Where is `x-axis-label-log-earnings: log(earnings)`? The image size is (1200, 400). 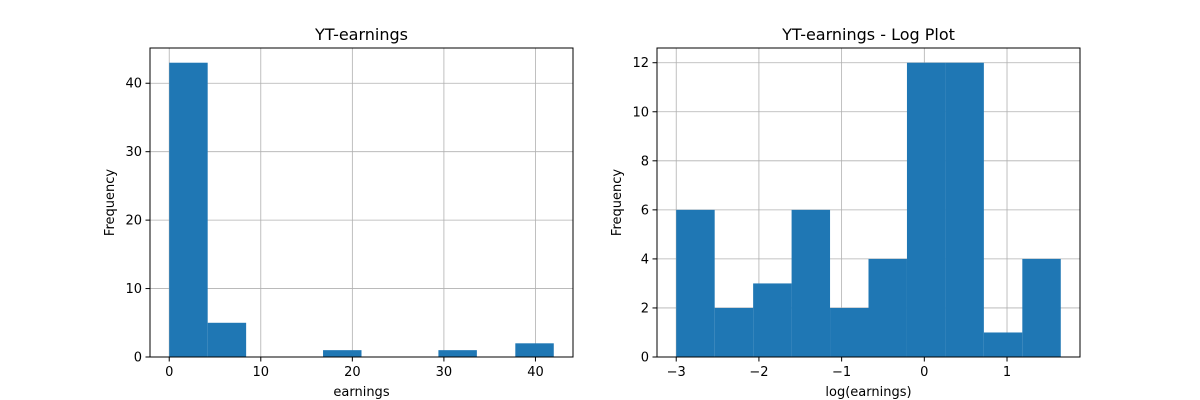 x-axis-label-log-earnings: log(earnings) is located at coordinates (868, 392).